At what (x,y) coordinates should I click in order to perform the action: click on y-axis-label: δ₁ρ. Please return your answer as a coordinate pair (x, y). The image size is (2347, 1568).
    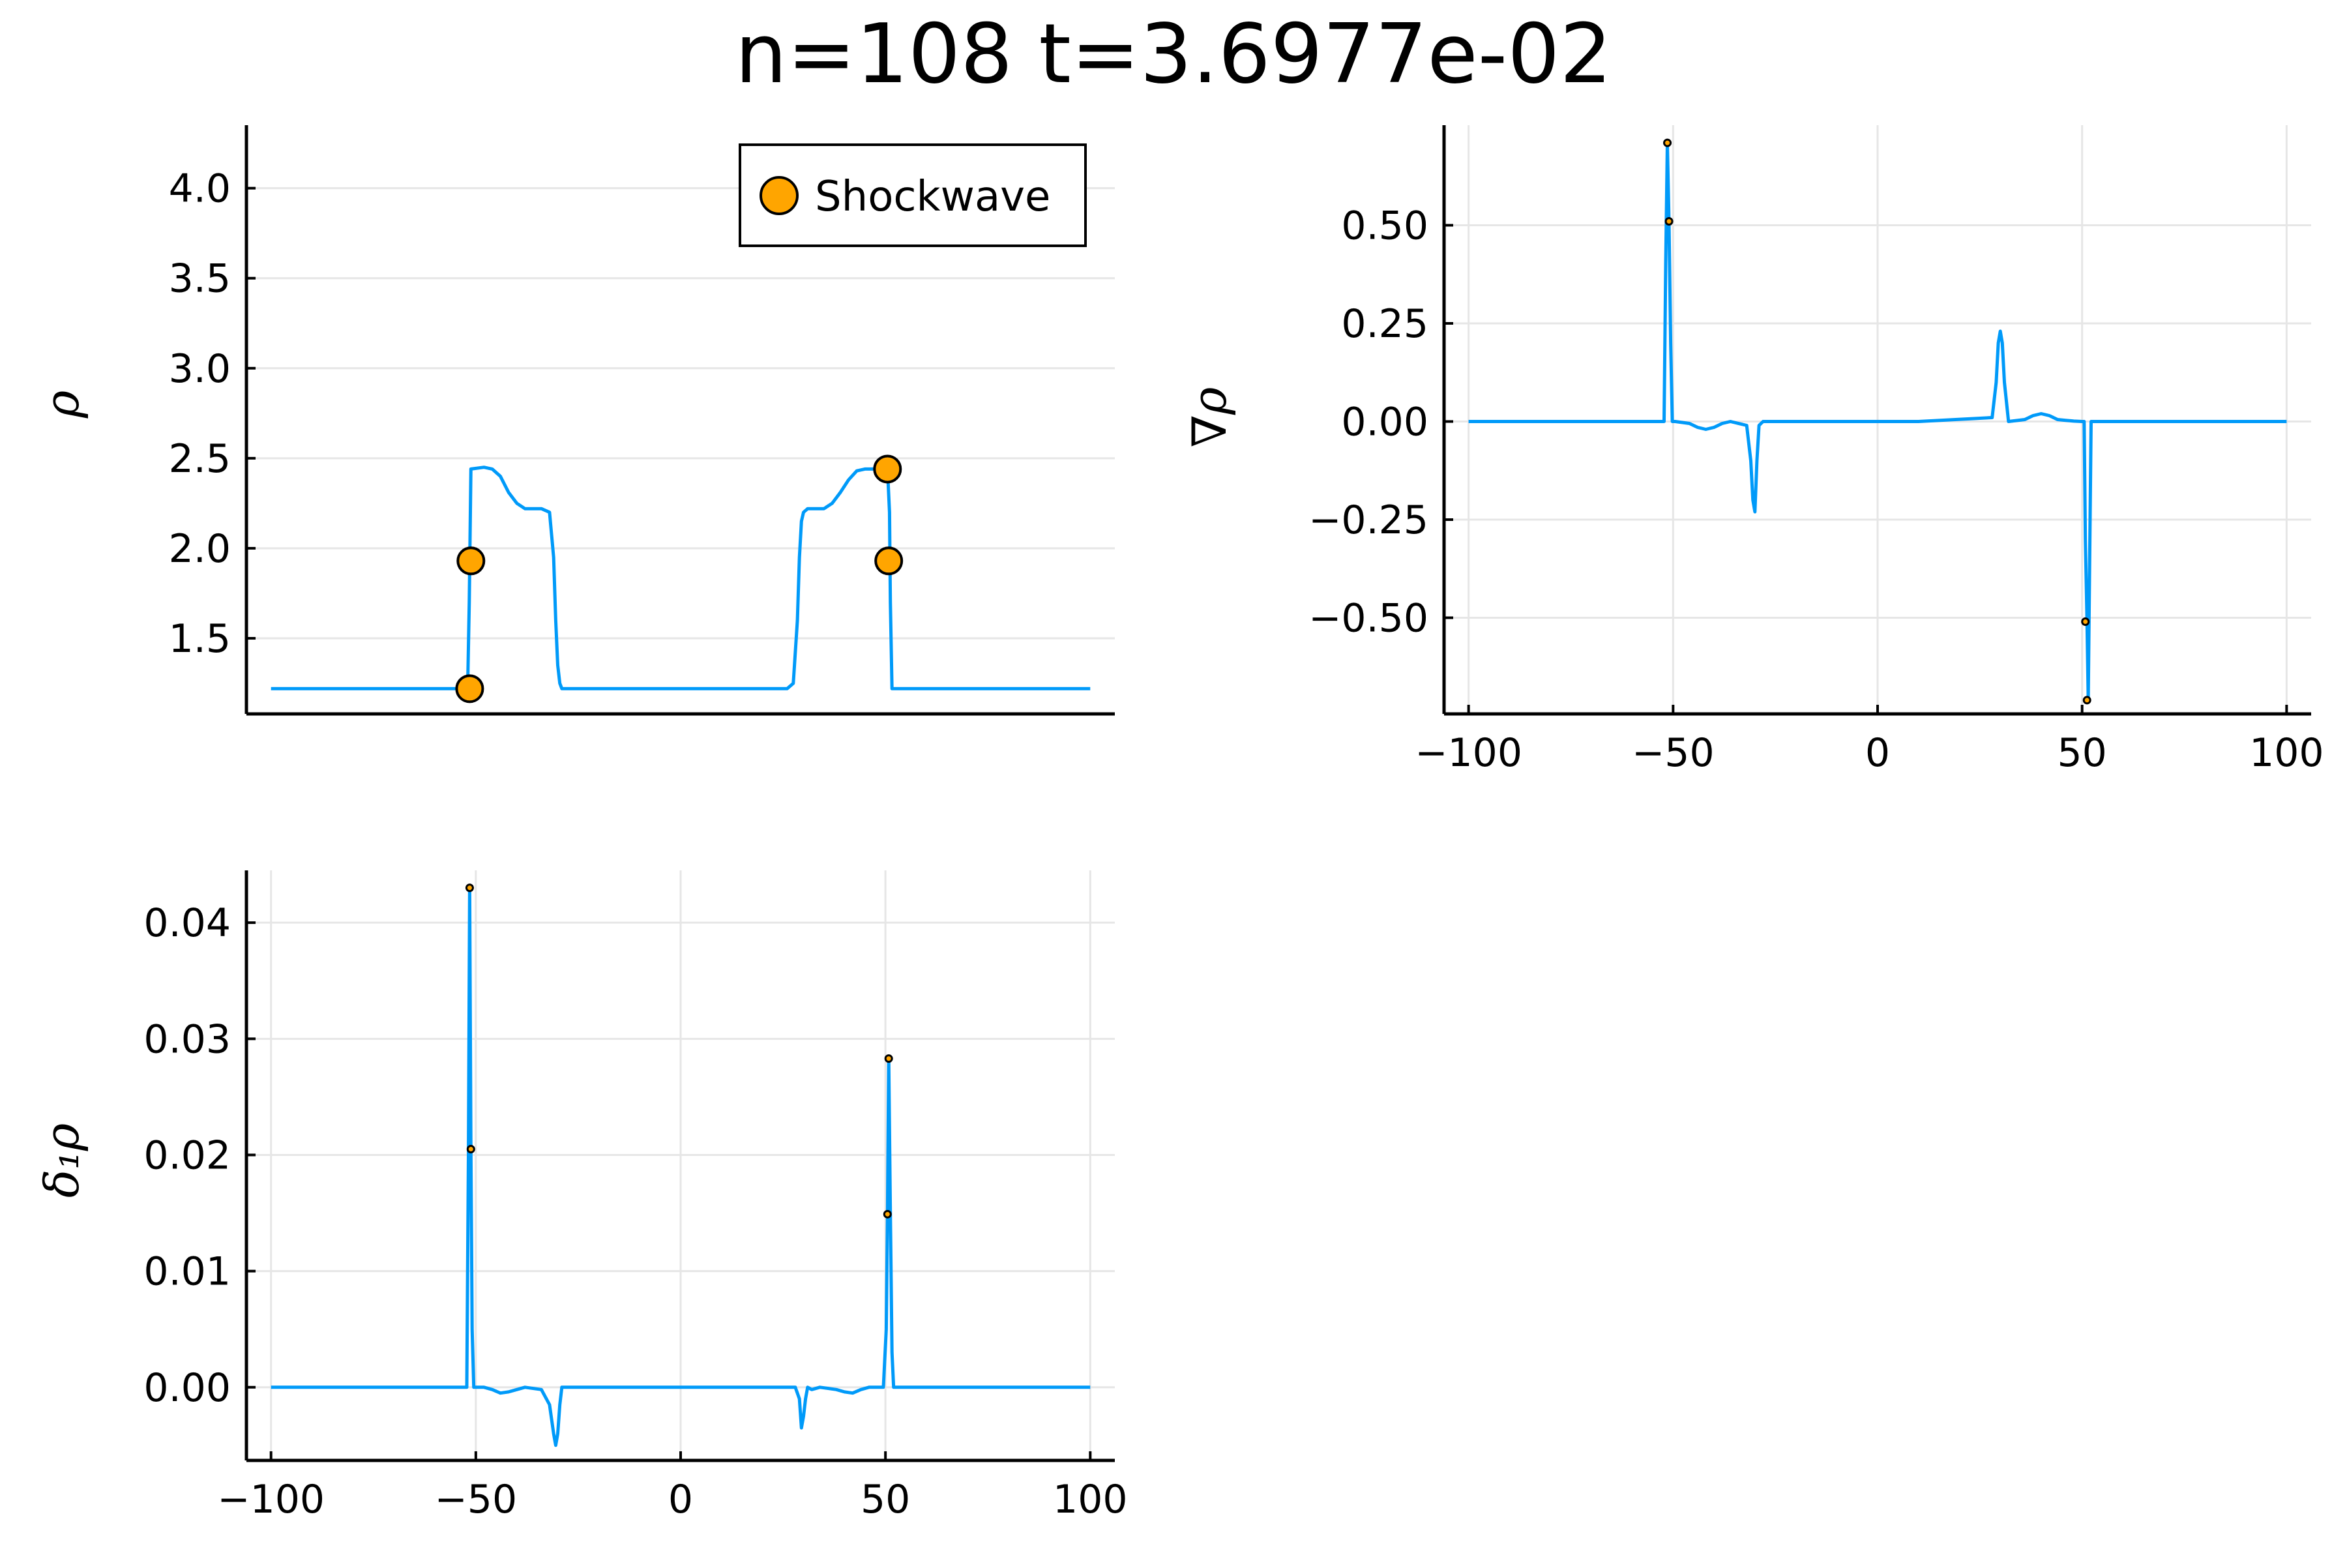
    Looking at the image, I should click on (62, 1160).